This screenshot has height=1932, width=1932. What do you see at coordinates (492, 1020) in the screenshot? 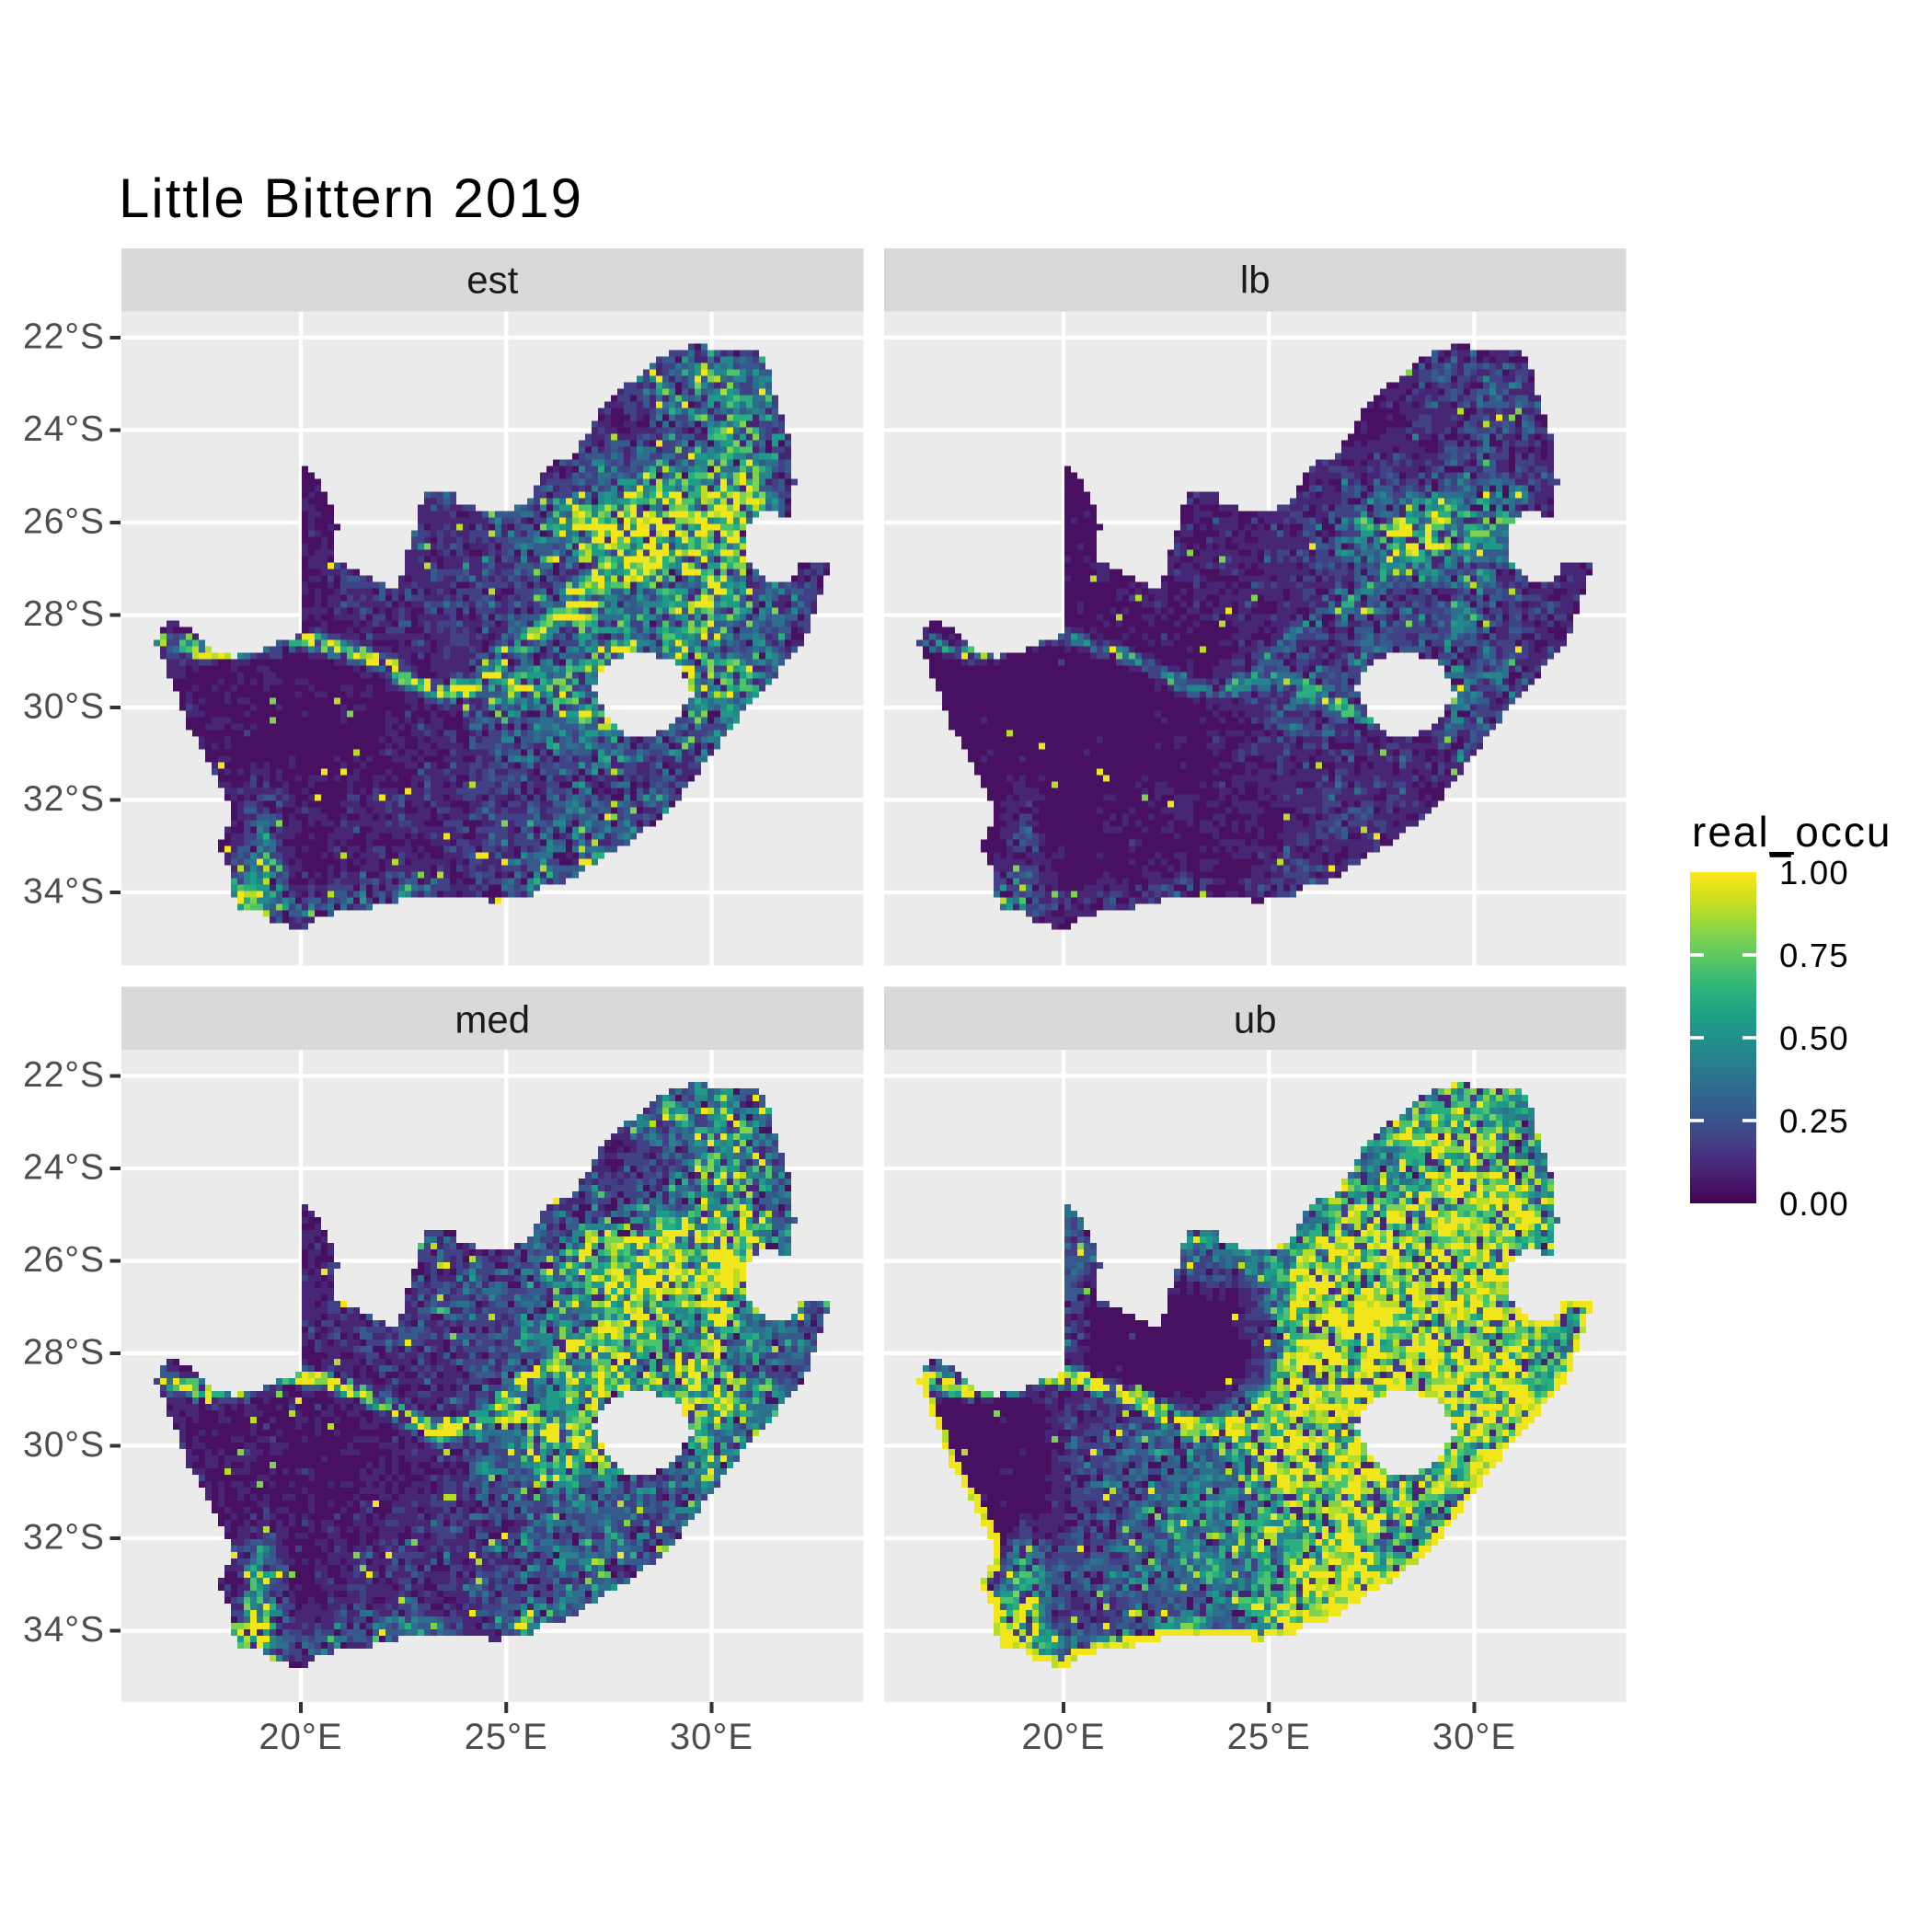
I see `svg-text: med` at bounding box center [492, 1020].